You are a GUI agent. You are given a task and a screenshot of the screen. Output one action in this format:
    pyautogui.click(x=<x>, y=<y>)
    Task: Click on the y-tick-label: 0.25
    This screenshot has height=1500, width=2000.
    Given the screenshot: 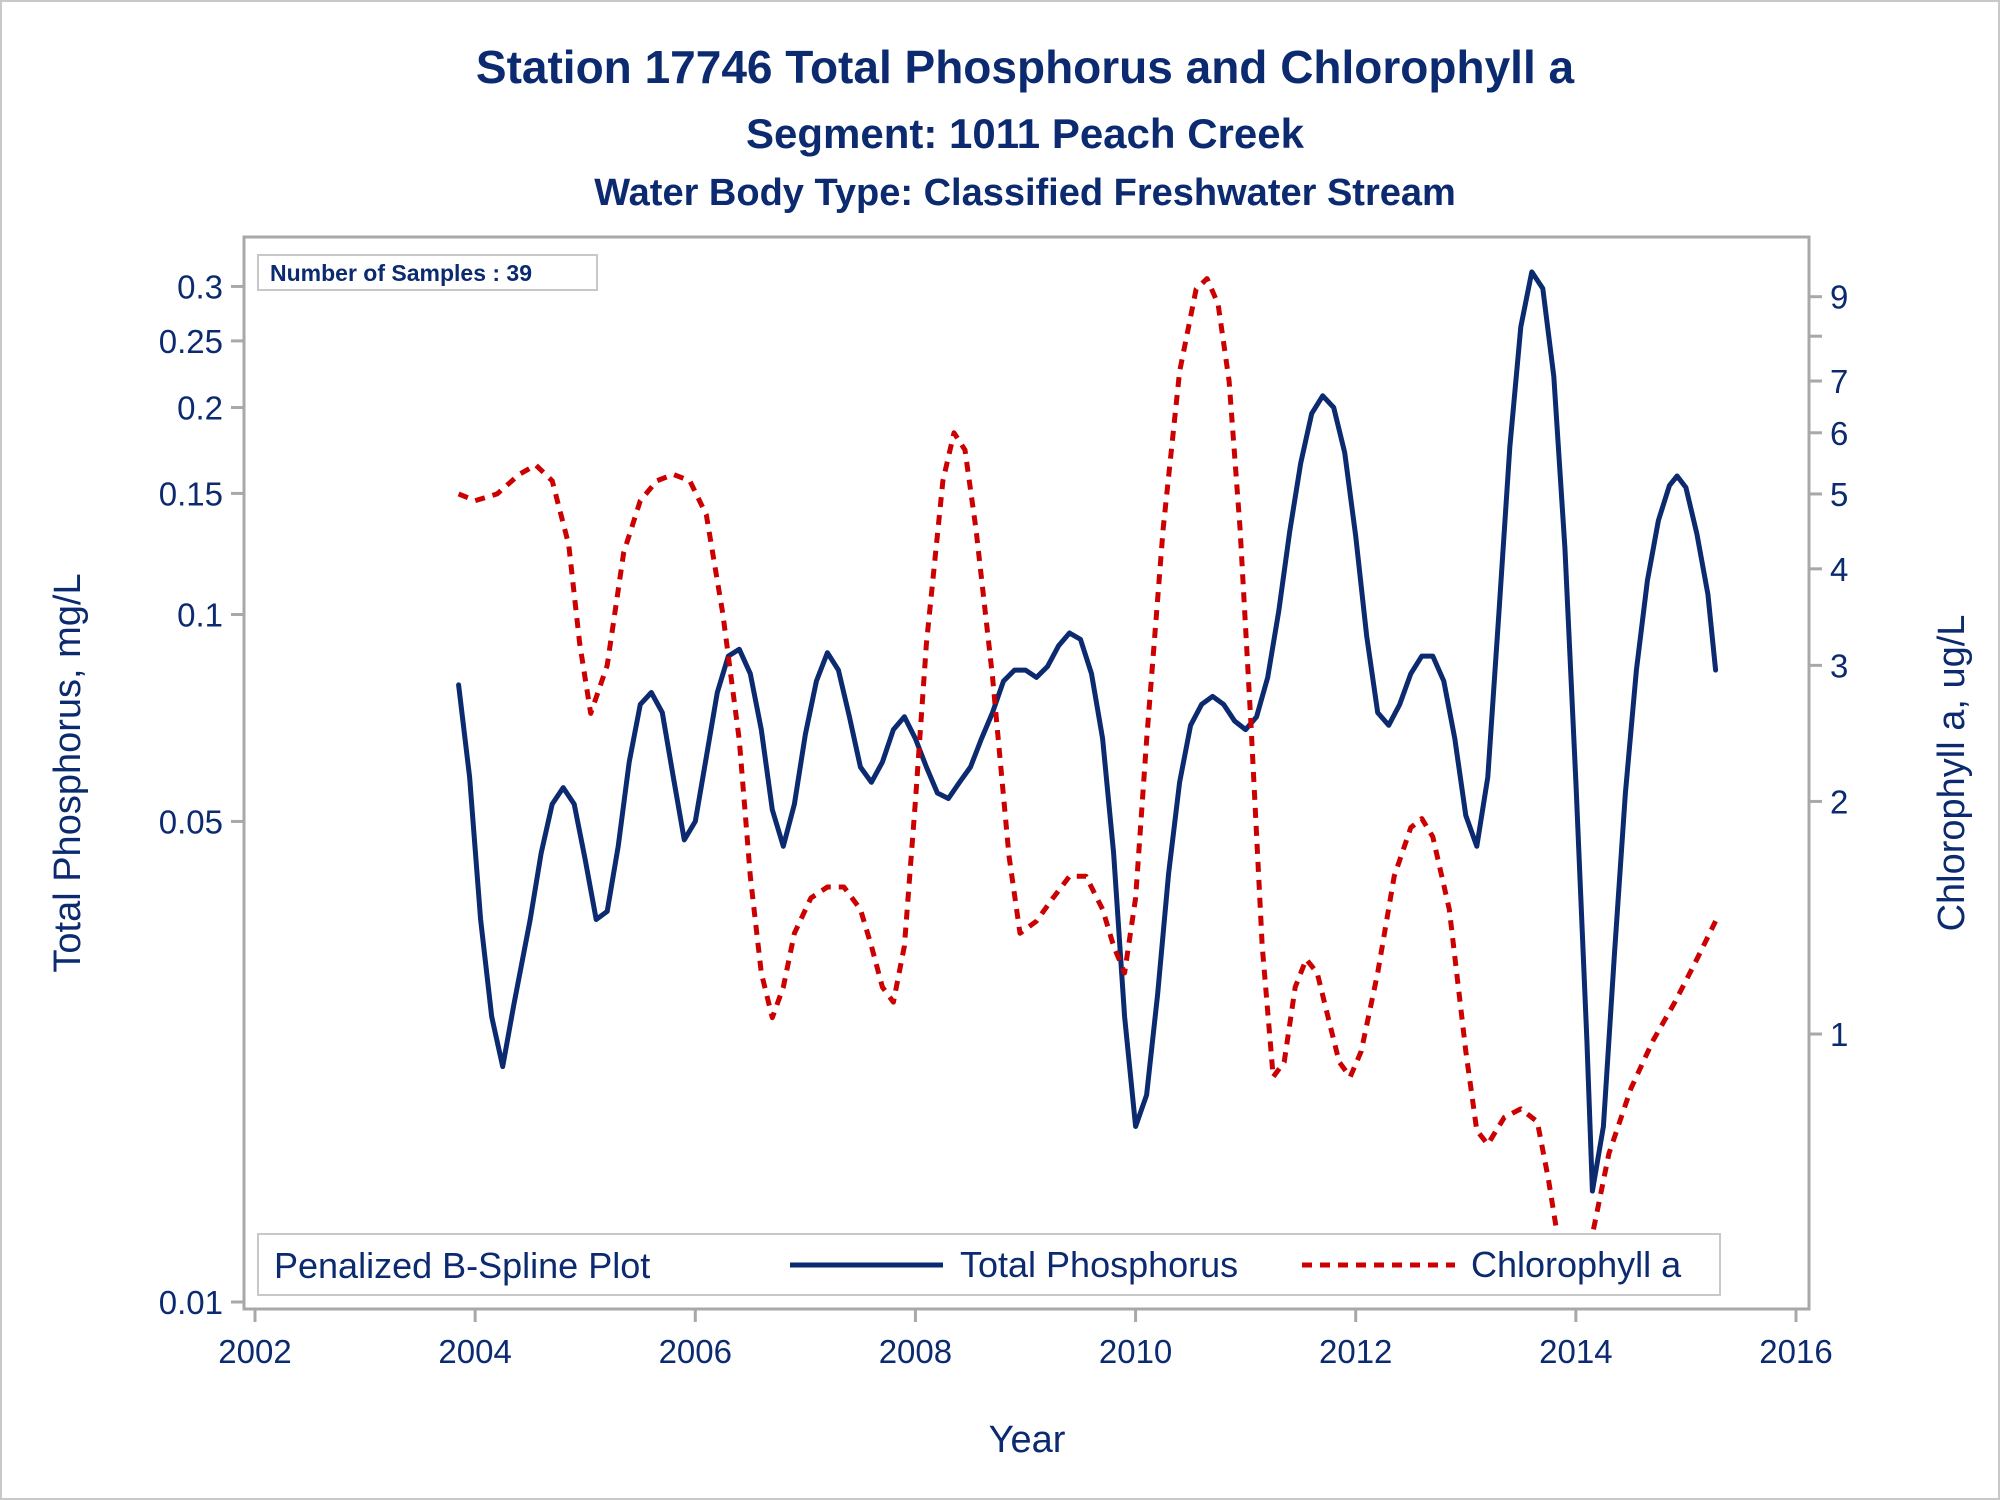 What is the action you would take?
    pyautogui.click(x=191, y=341)
    